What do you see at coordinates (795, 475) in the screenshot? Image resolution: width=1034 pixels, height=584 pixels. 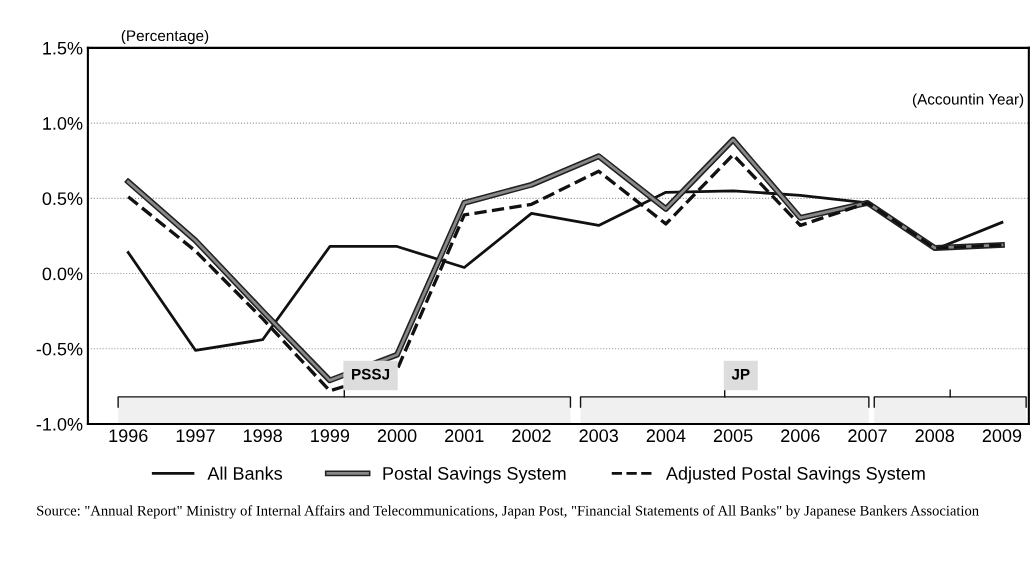 I see `legend-label: Adjusted Postal Savings System` at bounding box center [795, 475].